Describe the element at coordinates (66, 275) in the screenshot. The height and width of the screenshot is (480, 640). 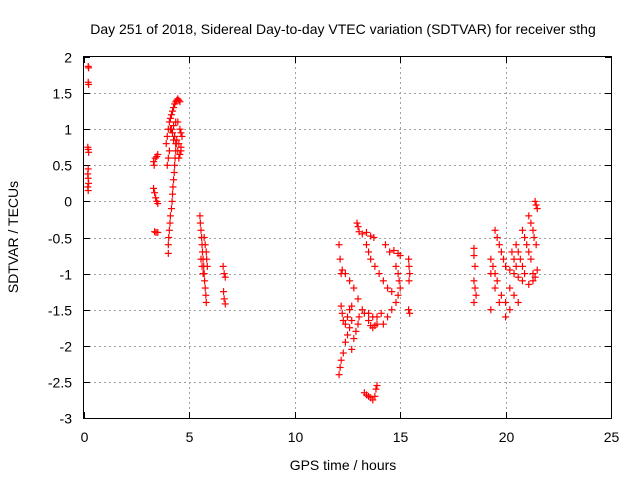
I see `y-tick-label: -1` at that location.